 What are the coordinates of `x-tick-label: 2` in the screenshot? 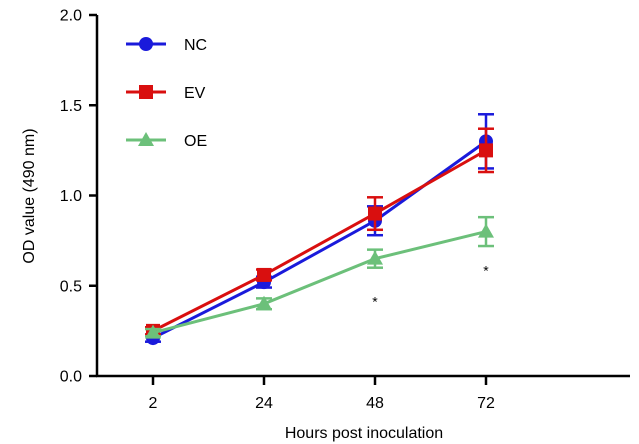 It's located at (153, 403).